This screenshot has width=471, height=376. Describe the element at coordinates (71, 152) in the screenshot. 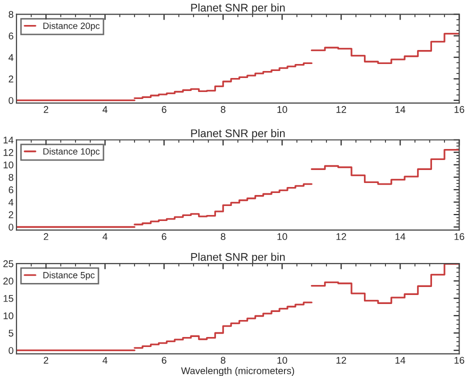

I see `legend-label: Distance 10pc` at that location.